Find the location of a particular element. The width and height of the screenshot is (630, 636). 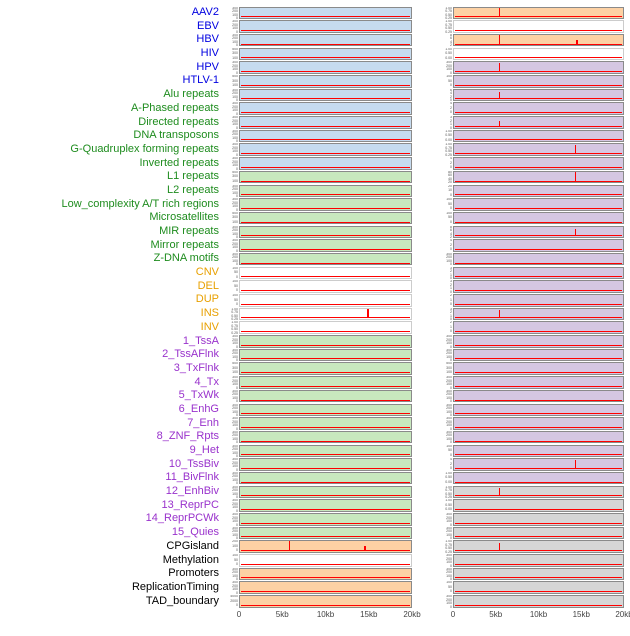

y-tick-label: 3 is located at coordinates (451, 268).